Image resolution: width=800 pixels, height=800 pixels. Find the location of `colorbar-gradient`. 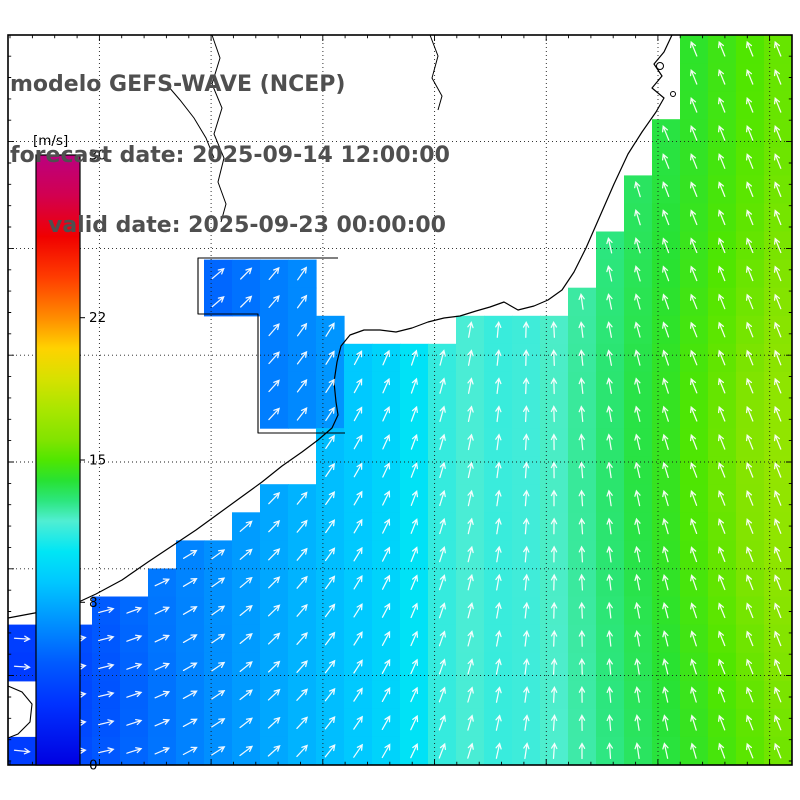

colorbar-gradient is located at coordinates (58, 460).